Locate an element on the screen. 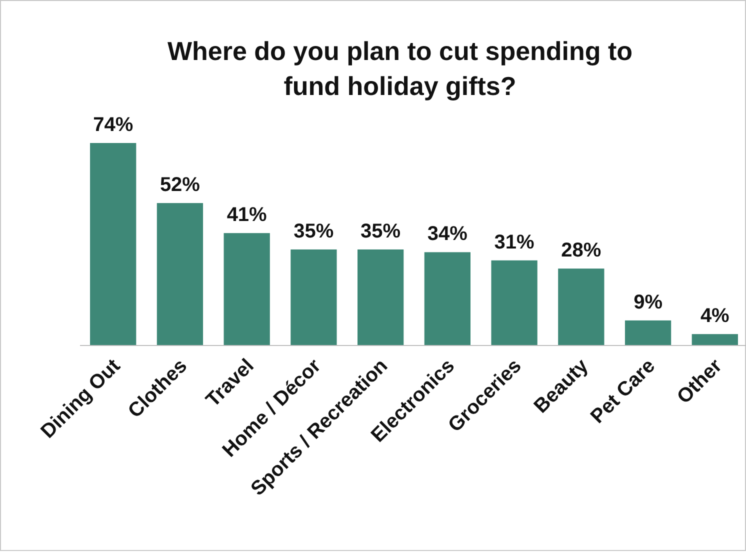 The height and width of the screenshot is (553, 746). chart-title: Where do you plan to cut spending to fund holiday gifts? is located at coordinates (400, 68).